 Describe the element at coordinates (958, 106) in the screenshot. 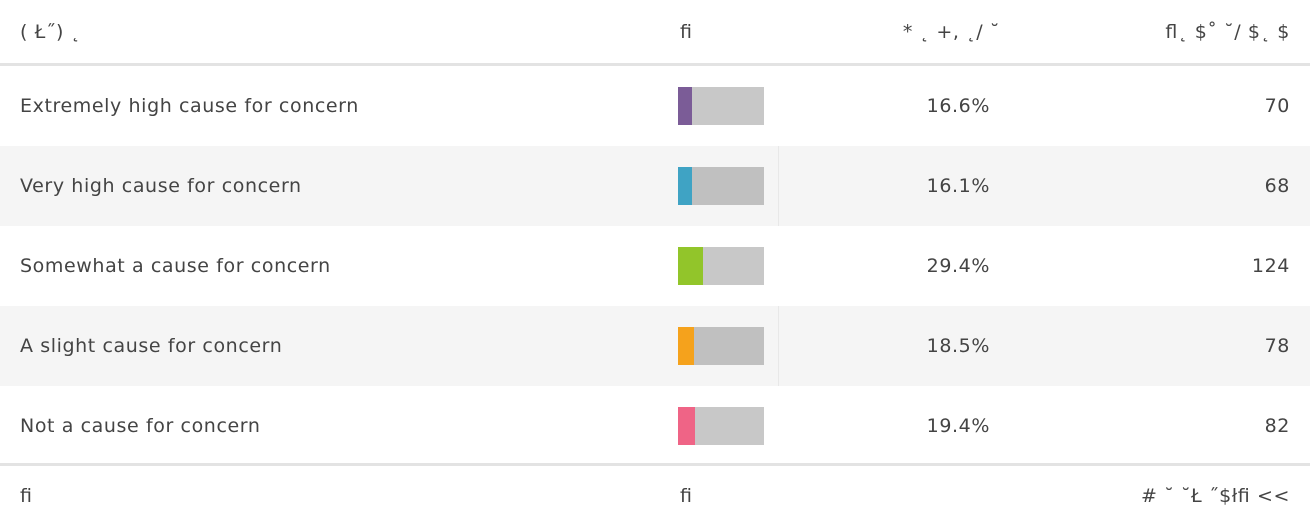

I see `percent-label: 16.6%` at that location.